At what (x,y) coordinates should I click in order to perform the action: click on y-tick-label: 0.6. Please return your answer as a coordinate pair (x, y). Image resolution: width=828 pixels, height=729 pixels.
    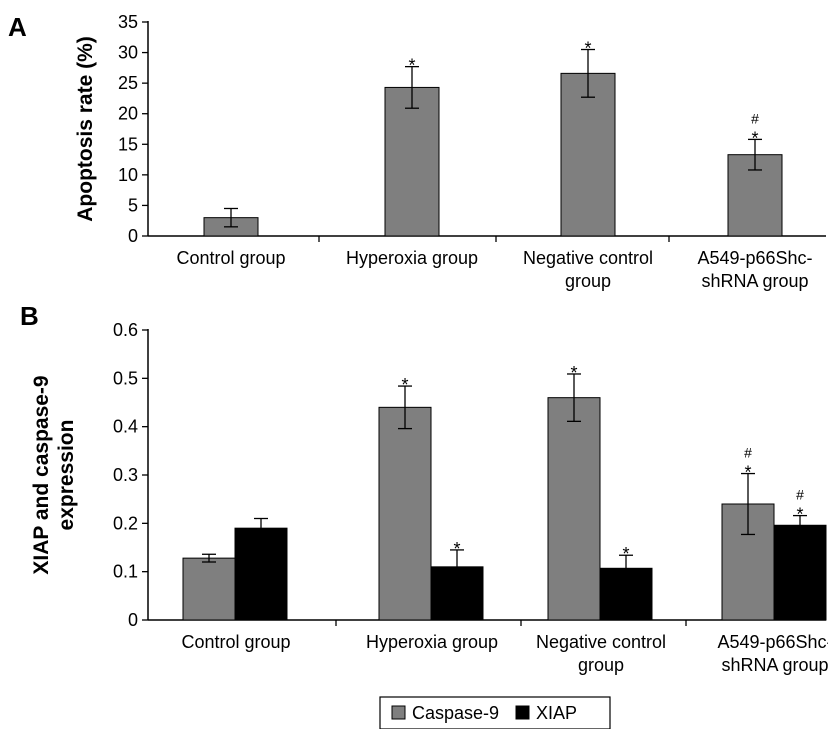
    Looking at the image, I should click on (125, 330).